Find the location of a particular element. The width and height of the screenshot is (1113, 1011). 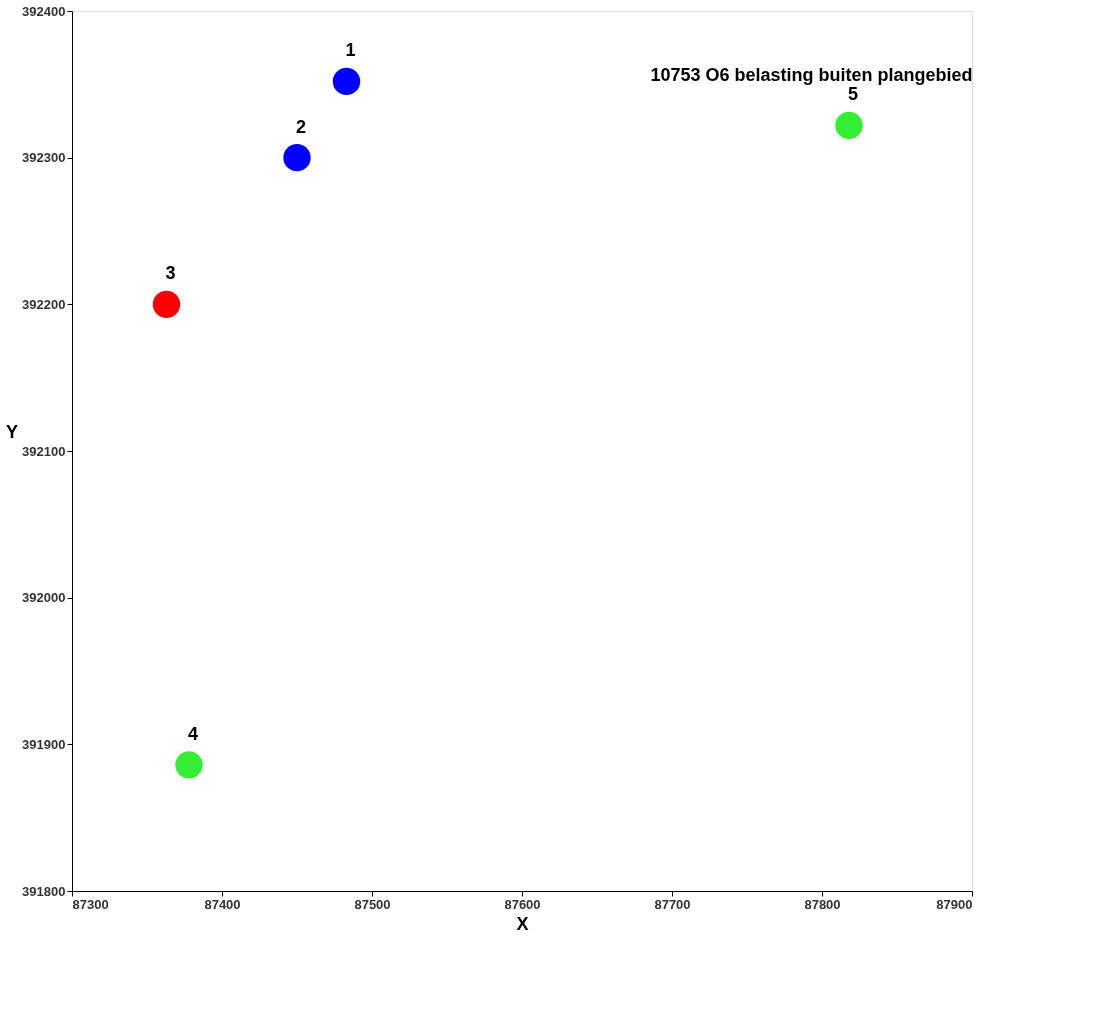

x-tick-label: 87400 is located at coordinates (222, 904).